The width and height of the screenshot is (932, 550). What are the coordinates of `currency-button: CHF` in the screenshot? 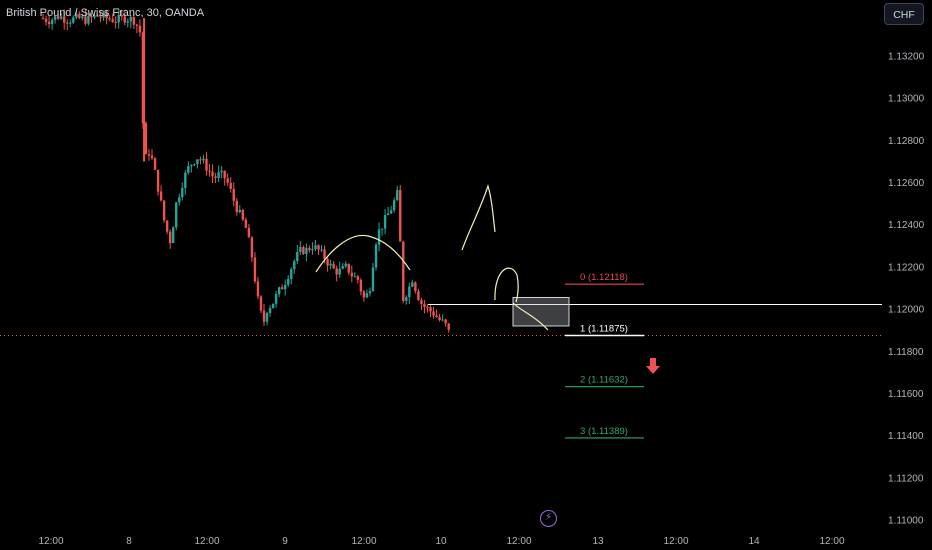 It's located at (904, 14).